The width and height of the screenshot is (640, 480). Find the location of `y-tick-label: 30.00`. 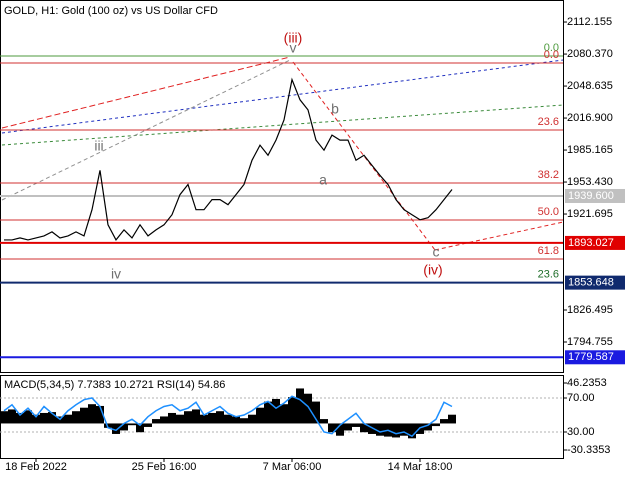

y-tick-label: 30.00 is located at coordinates (581, 432).